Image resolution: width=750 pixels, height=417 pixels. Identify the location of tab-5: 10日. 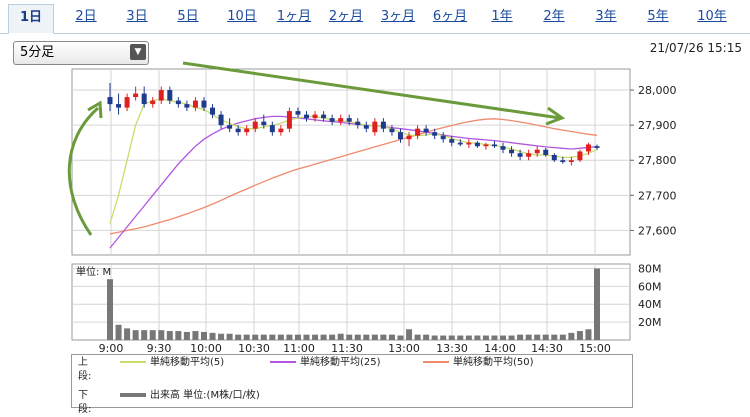
(242, 16).